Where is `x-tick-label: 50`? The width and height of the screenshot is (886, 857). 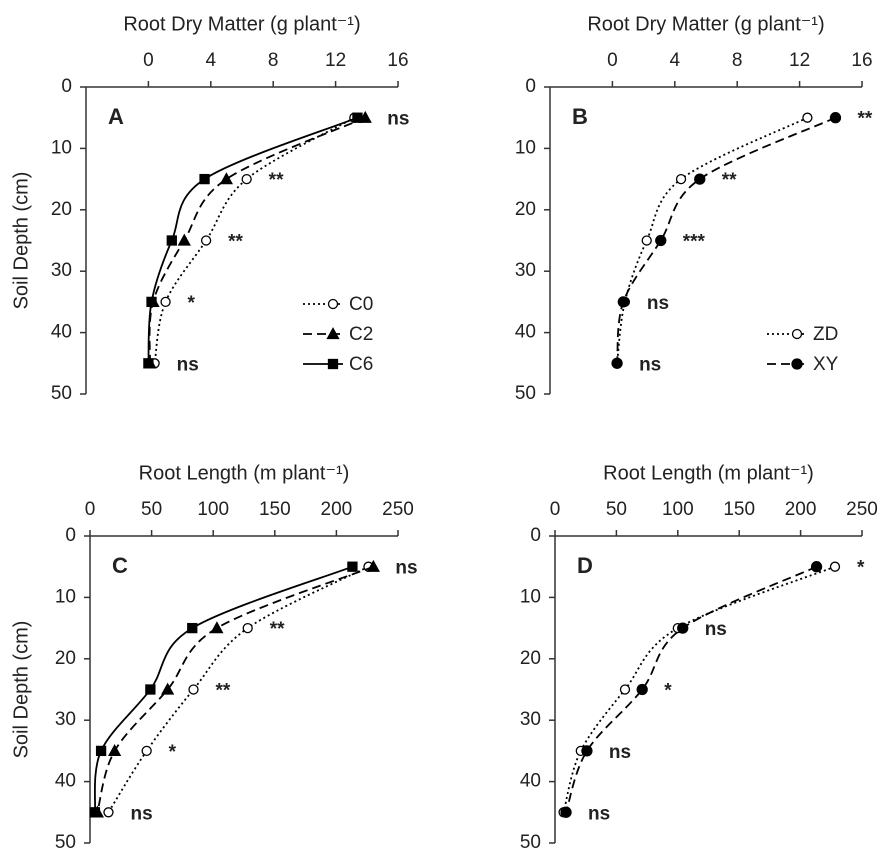 x-tick-label: 50 is located at coordinates (616, 509).